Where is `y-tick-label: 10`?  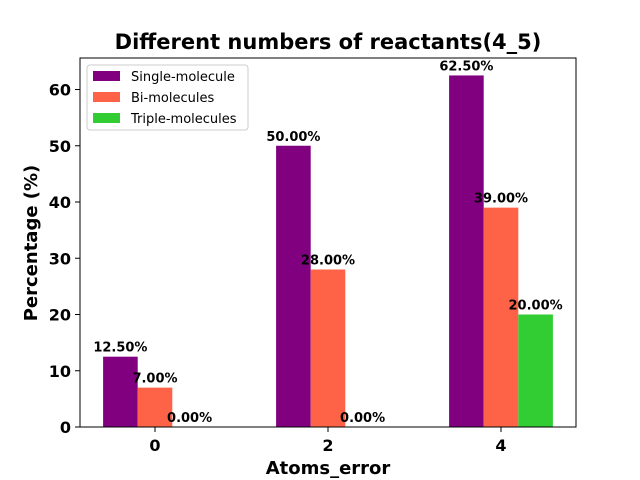 y-tick-label: 10 is located at coordinates (60, 371).